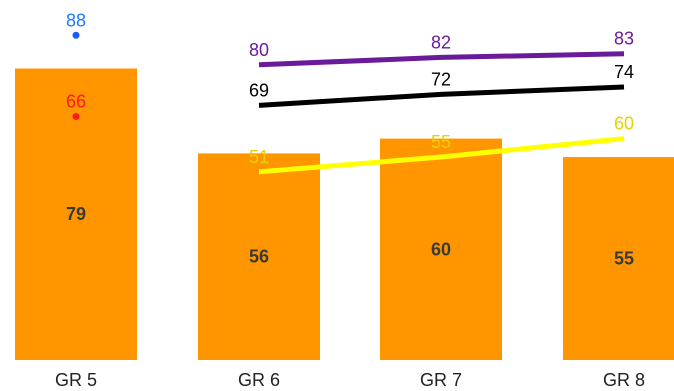  Describe the element at coordinates (441, 142) in the screenshot. I see `point-value-label: 55` at that location.